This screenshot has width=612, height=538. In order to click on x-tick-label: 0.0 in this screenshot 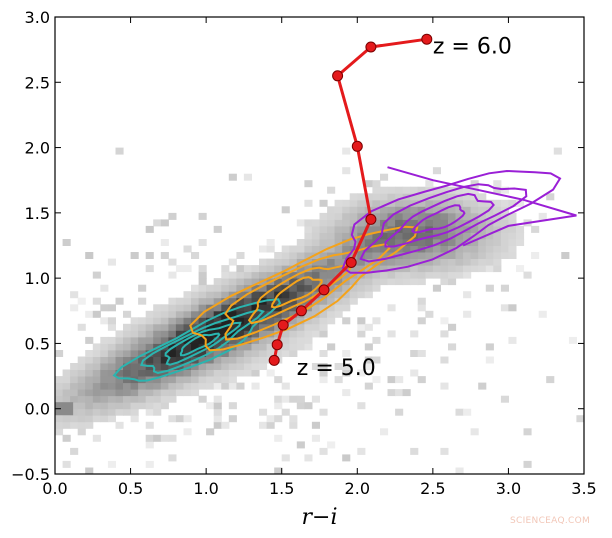, I will do `click(54, 488)`.